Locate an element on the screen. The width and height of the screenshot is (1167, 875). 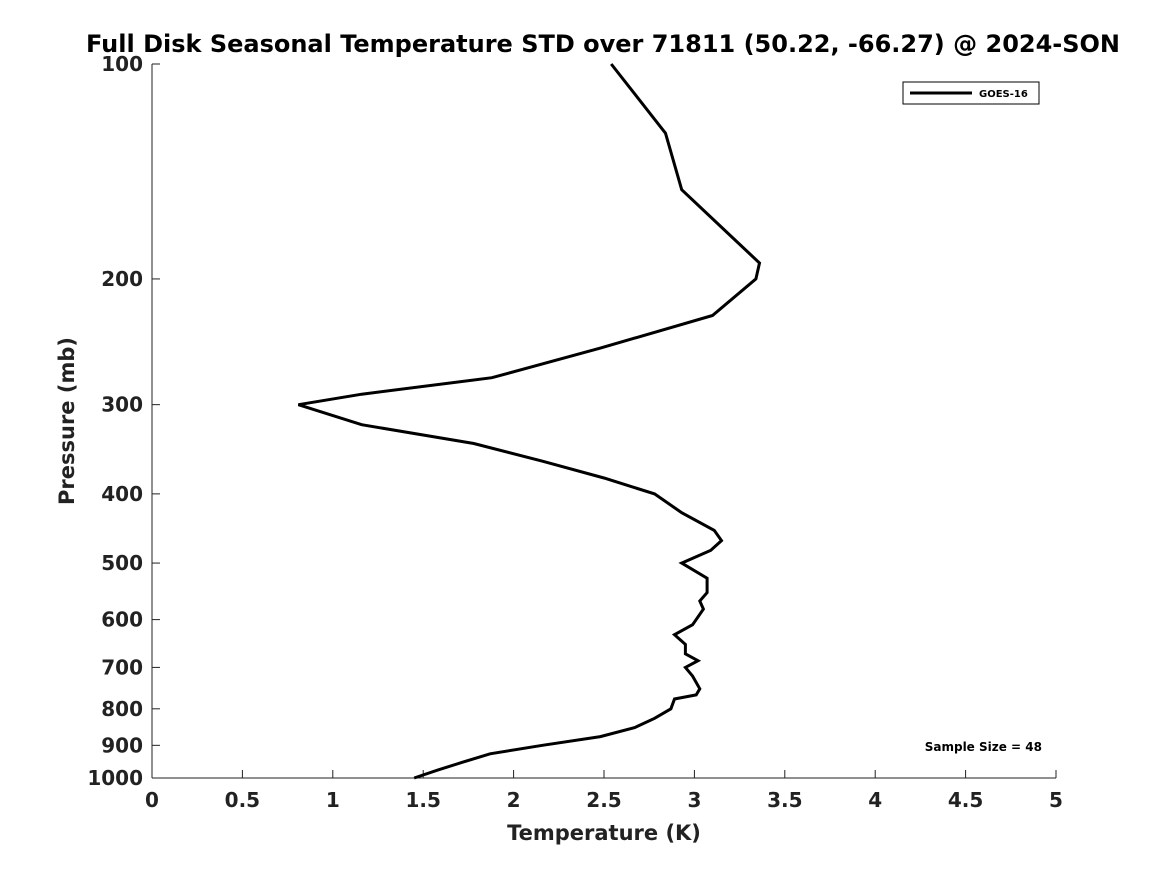
x-tick-label: 3.5 is located at coordinates (784, 800).